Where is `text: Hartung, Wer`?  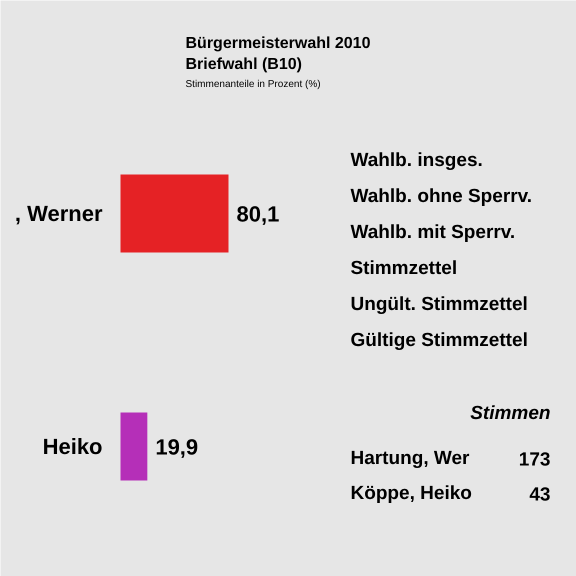
text: Hartung, Wer is located at coordinates (410, 458).